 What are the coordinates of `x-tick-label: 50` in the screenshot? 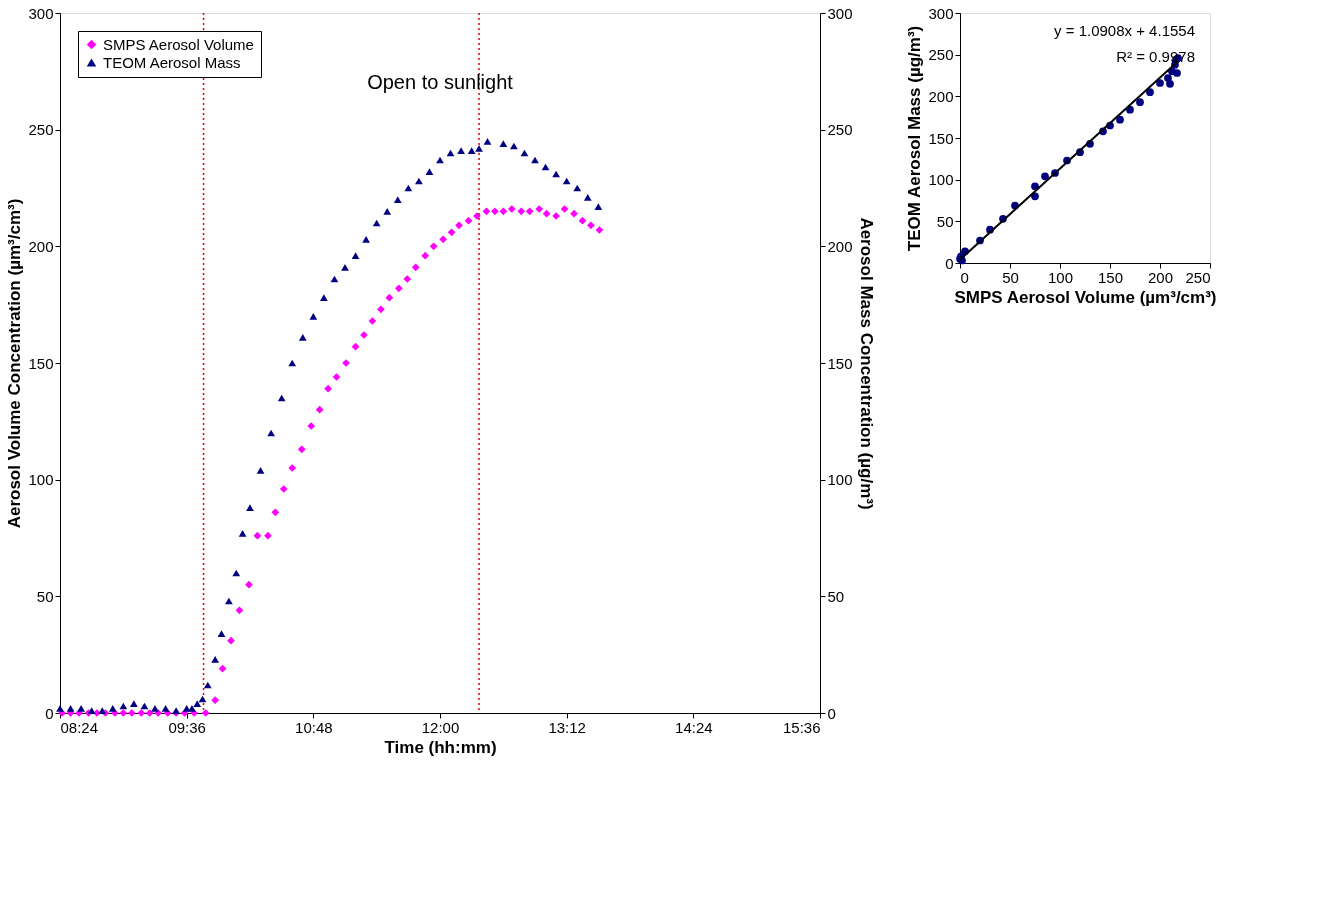 It's located at (1010, 277).